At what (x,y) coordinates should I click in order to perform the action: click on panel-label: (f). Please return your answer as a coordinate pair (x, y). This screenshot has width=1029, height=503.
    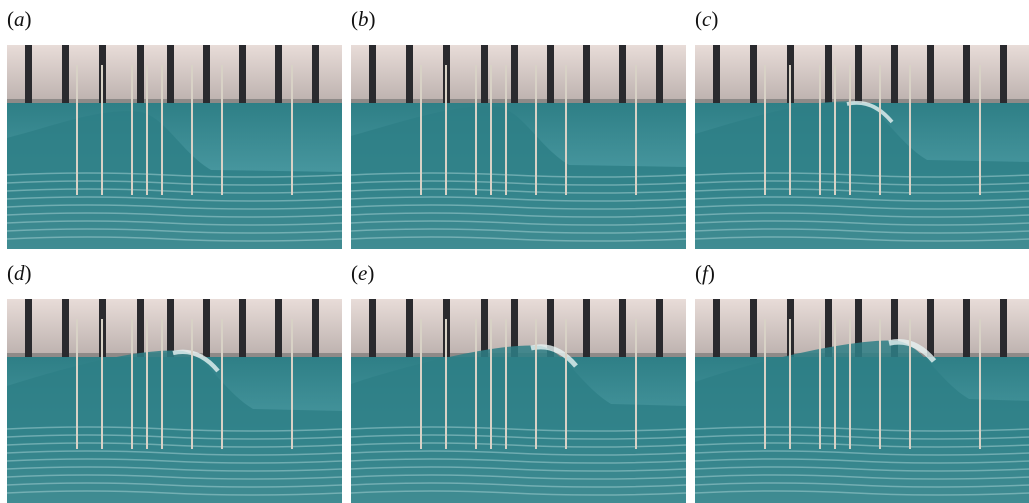
    Looking at the image, I should click on (705, 273).